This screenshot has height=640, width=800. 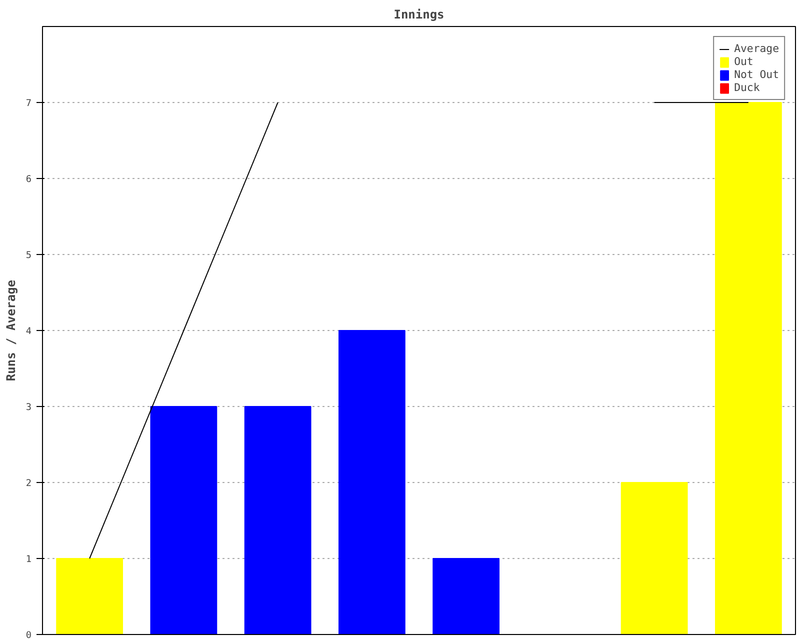 I want to click on legend-label: Out, so click(x=744, y=61).